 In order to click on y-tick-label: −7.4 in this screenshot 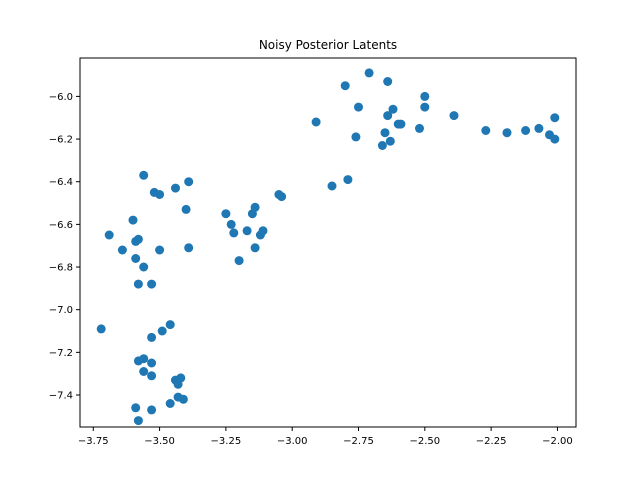, I will do `click(61, 396)`.